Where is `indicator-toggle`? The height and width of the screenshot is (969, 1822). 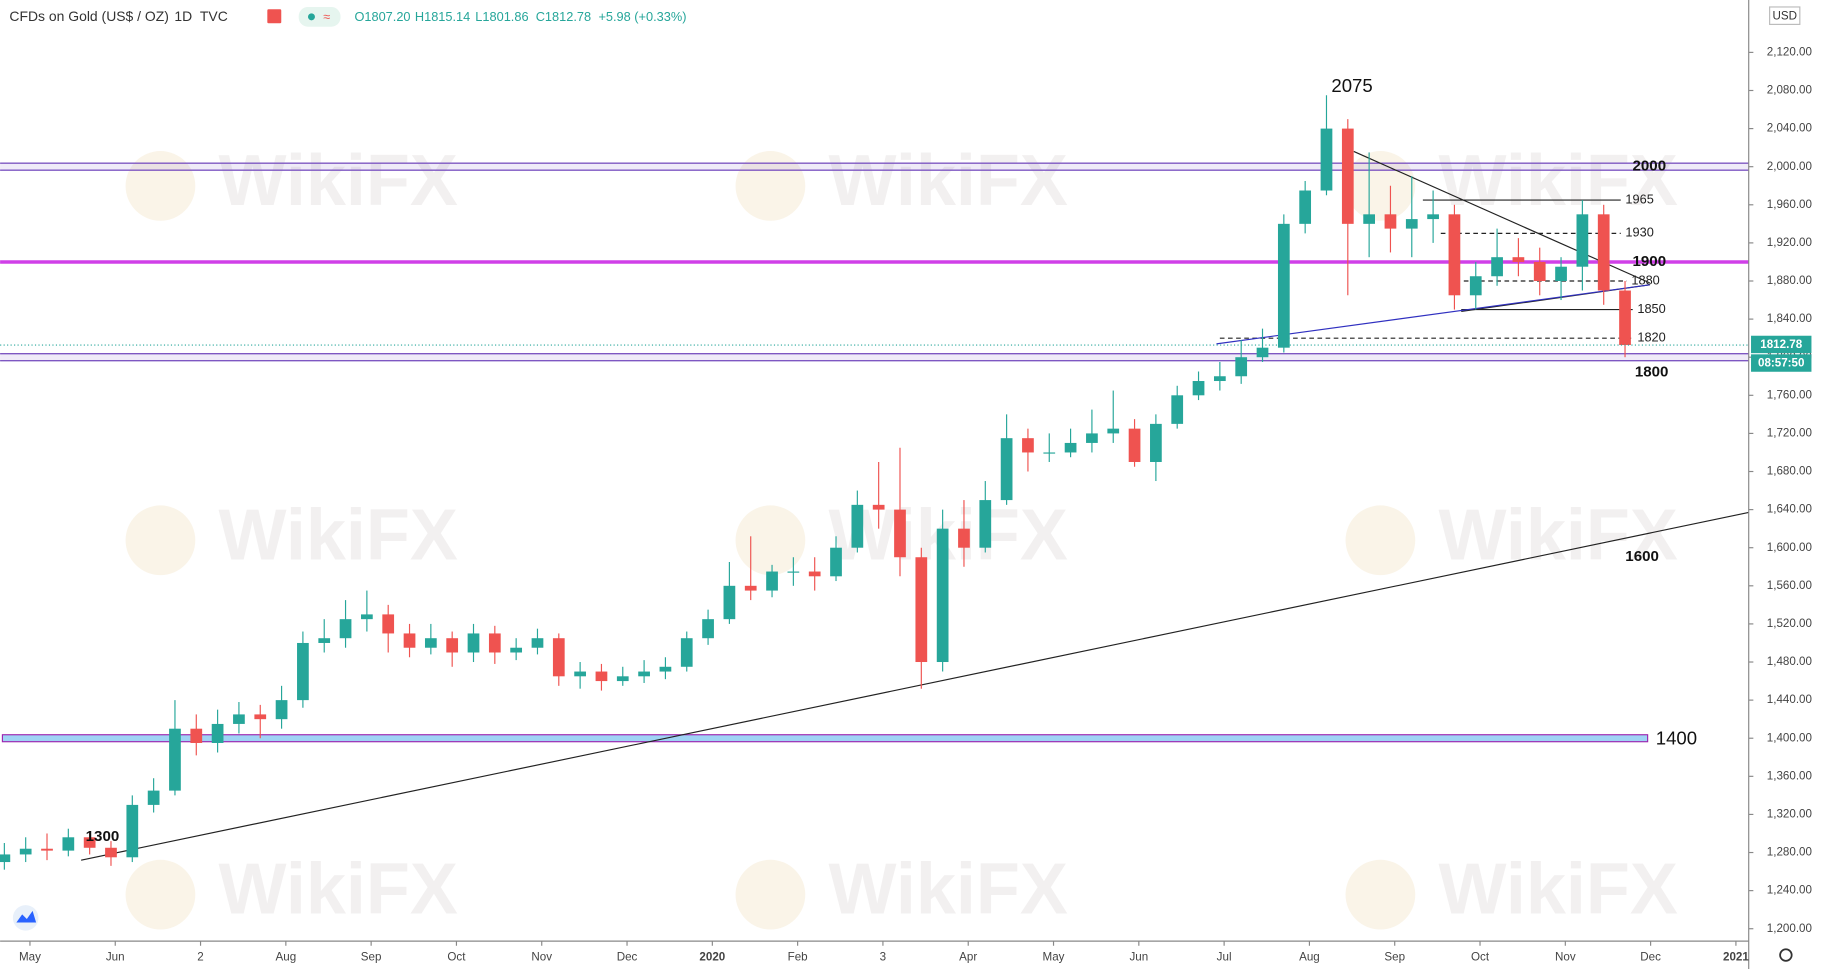 indicator-toggle is located at coordinates (319, 16).